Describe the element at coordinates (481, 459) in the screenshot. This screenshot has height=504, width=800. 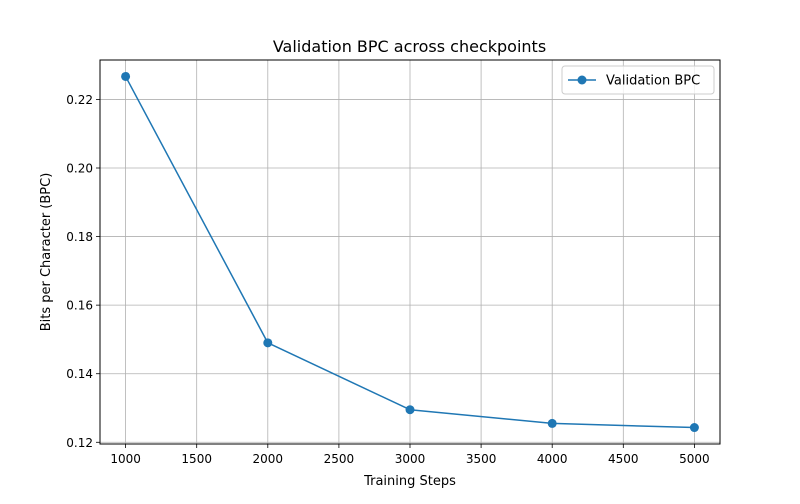
I see `x-tick-label: 3500` at that location.